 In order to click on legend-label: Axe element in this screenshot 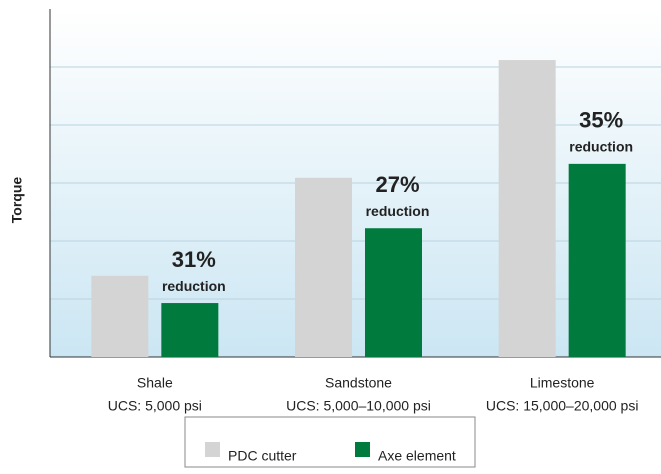, I will do `click(417, 456)`.